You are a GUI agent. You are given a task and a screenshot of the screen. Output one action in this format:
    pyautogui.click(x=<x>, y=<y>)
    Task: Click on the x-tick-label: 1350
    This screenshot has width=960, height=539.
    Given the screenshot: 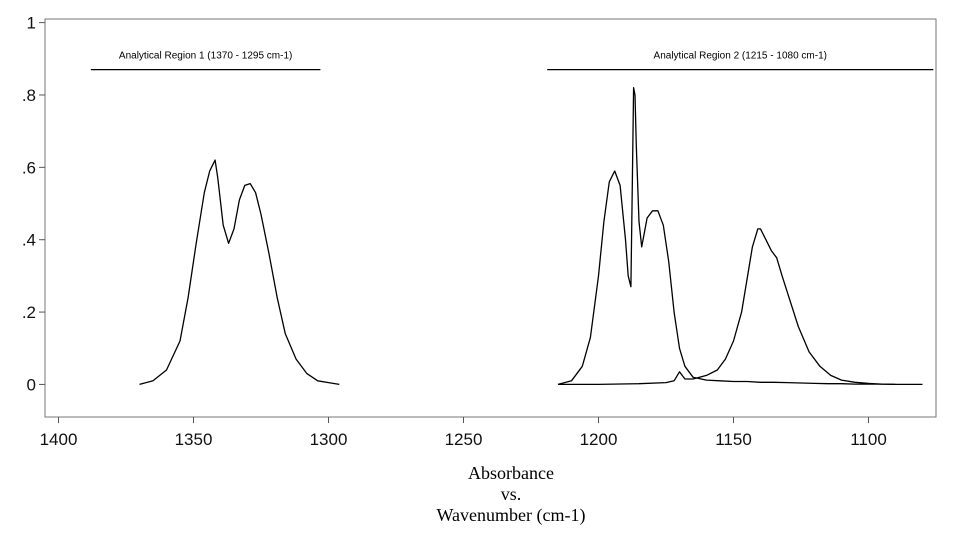 What is the action you would take?
    pyautogui.click(x=194, y=439)
    